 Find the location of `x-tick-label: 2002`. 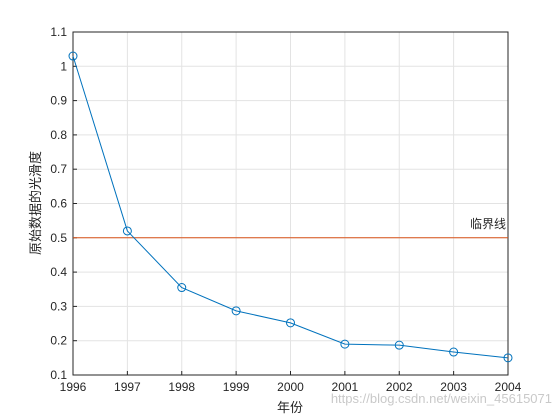

x-tick-label: 2002 is located at coordinates (399, 387).